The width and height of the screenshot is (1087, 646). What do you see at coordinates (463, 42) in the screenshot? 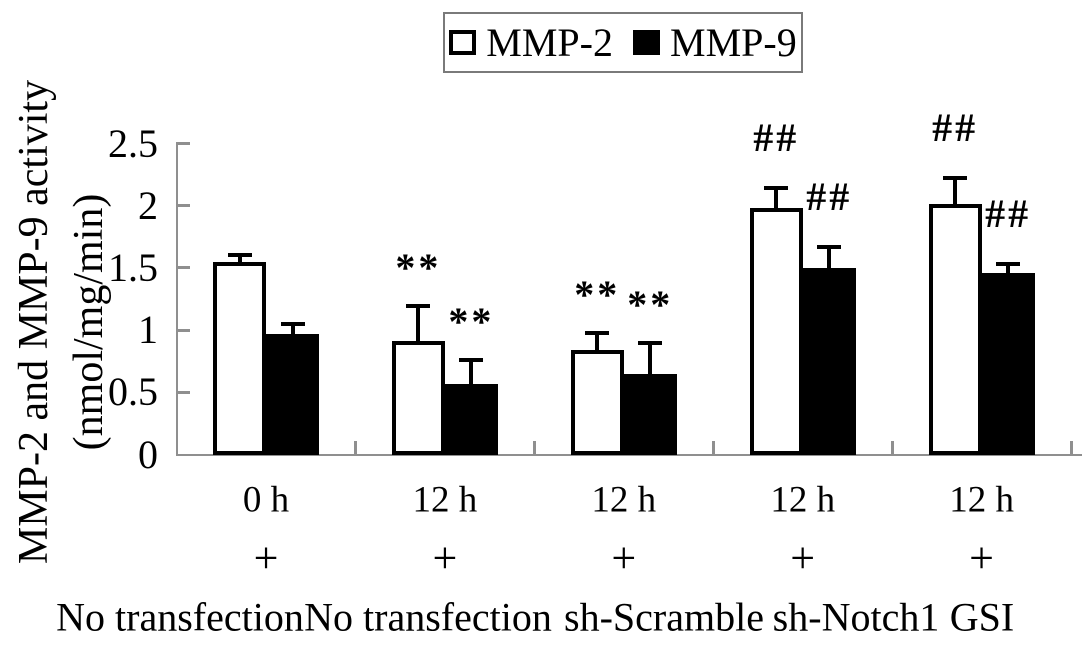
I see `legend-swatch-mmp2` at bounding box center [463, 42].